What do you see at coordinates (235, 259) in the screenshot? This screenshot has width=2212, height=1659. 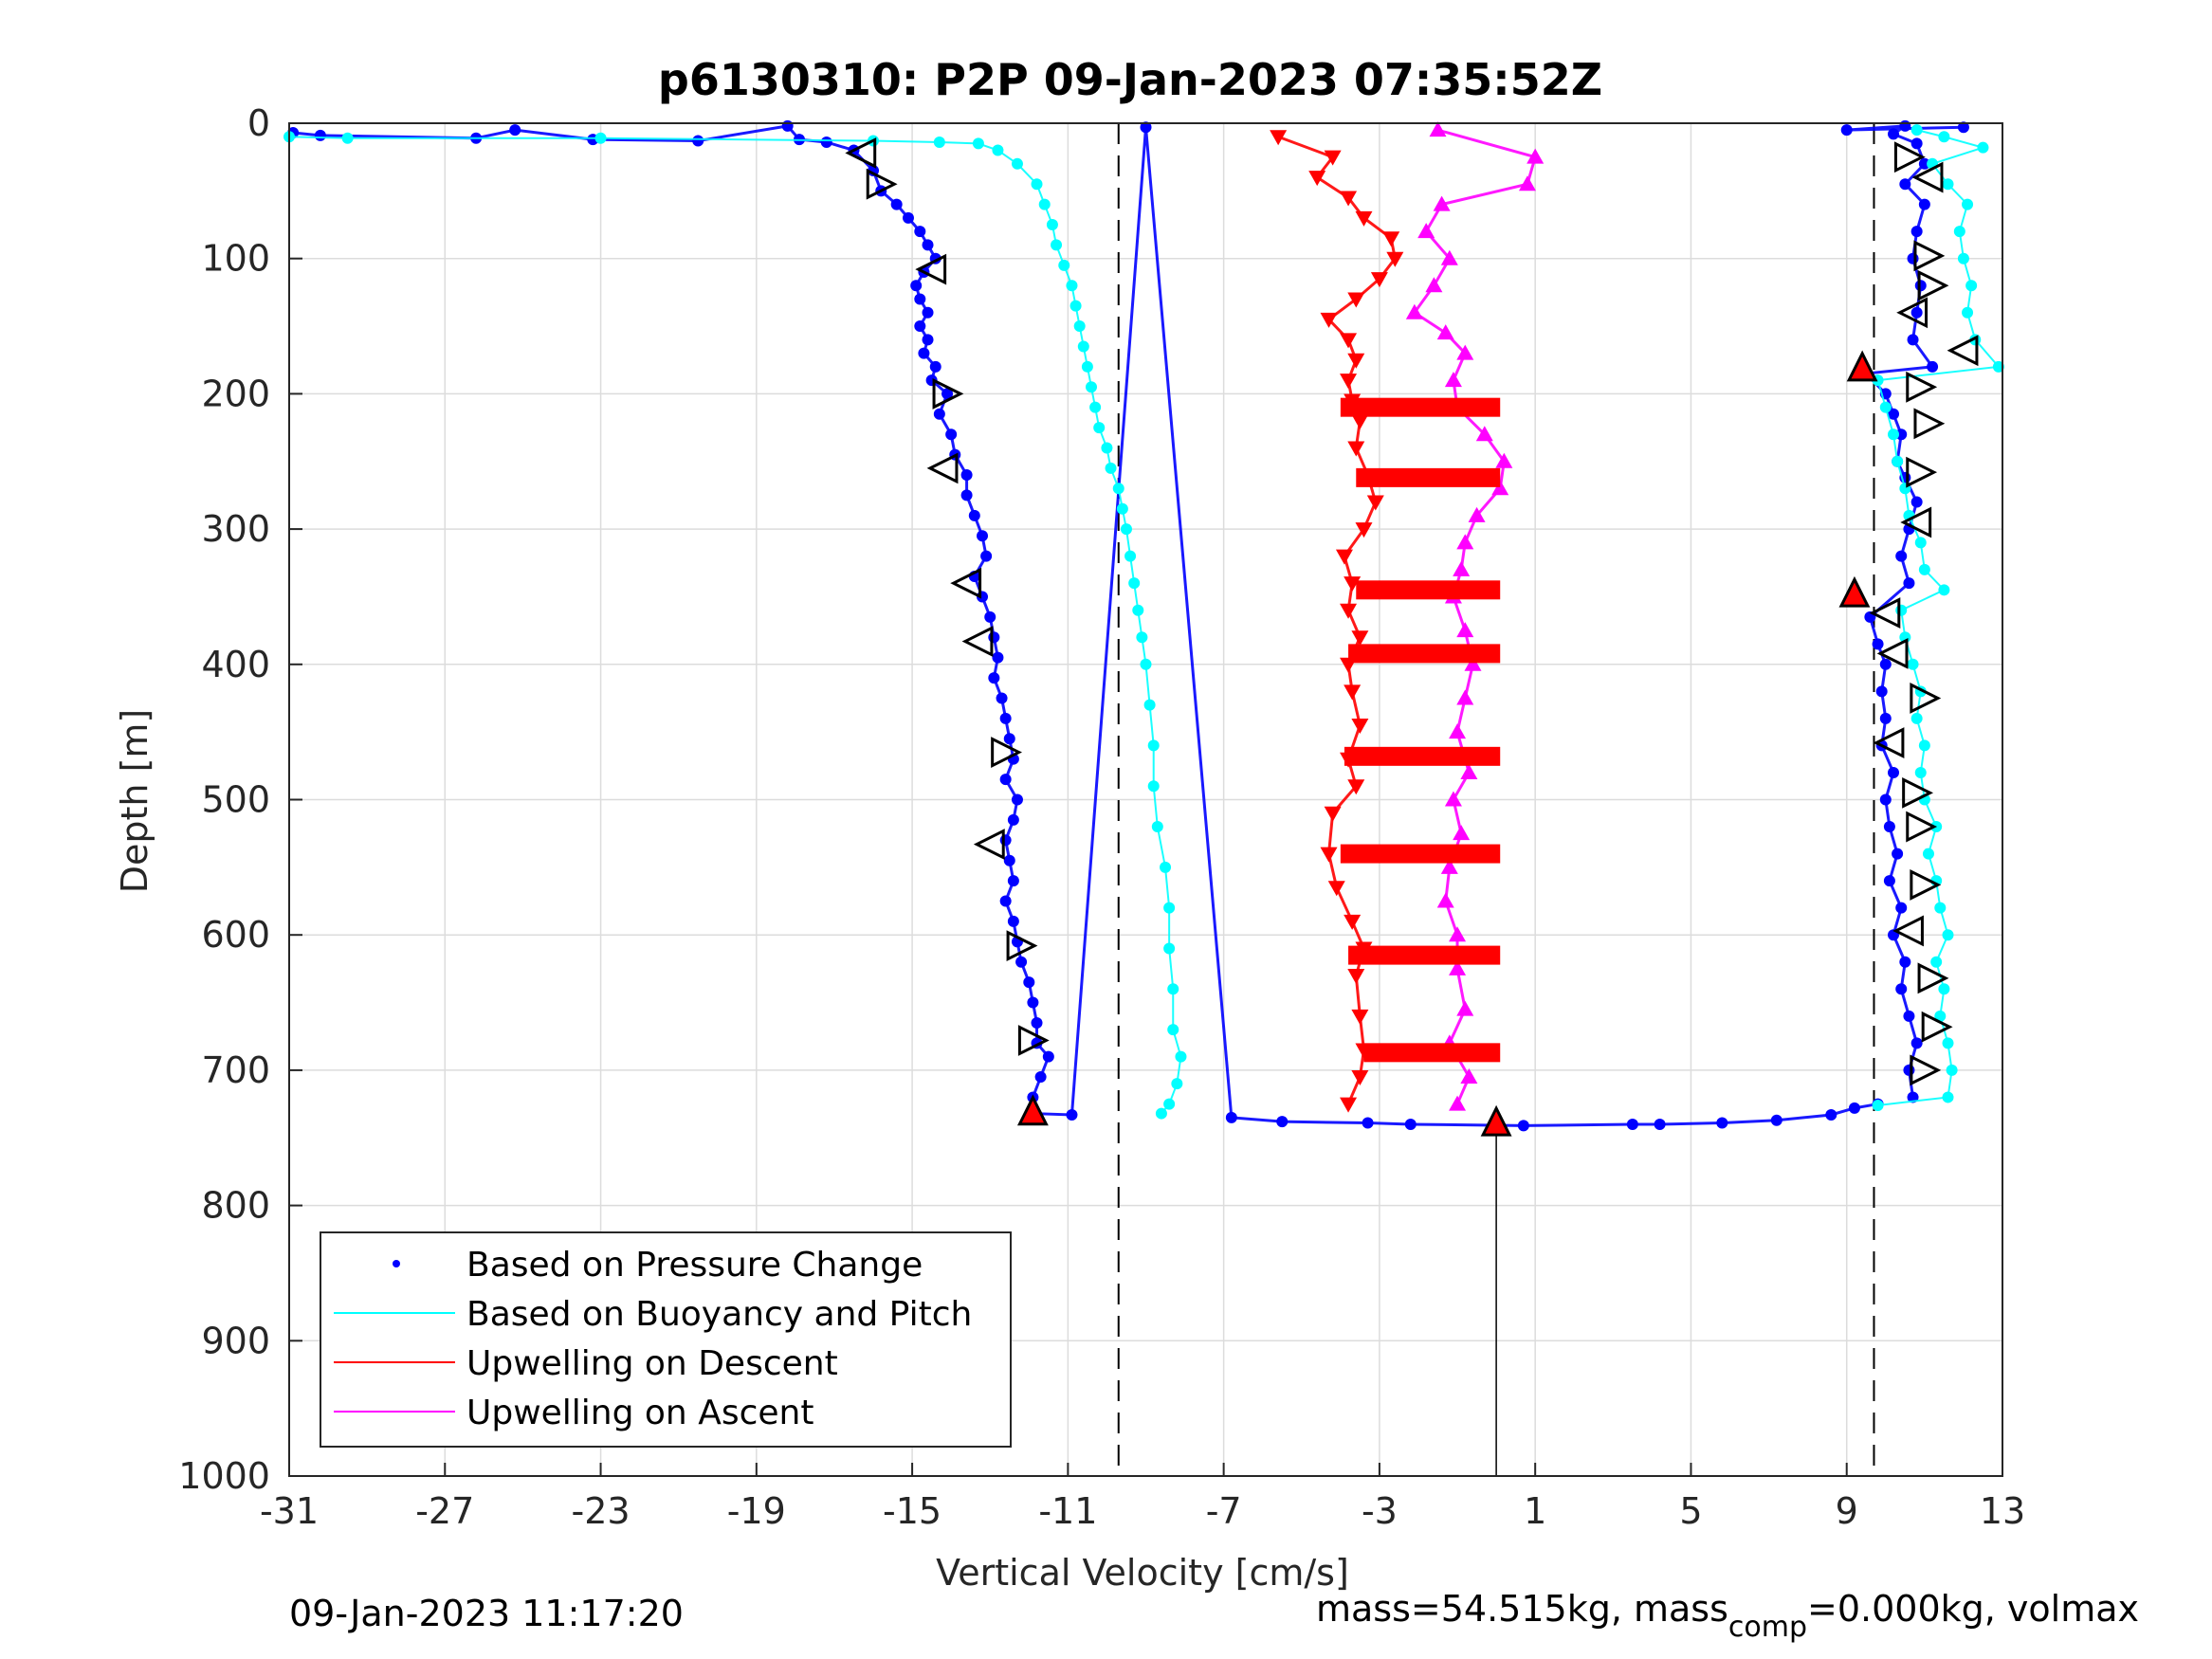 I see `y-tick-label: 100` at bounding box center [235, 259].